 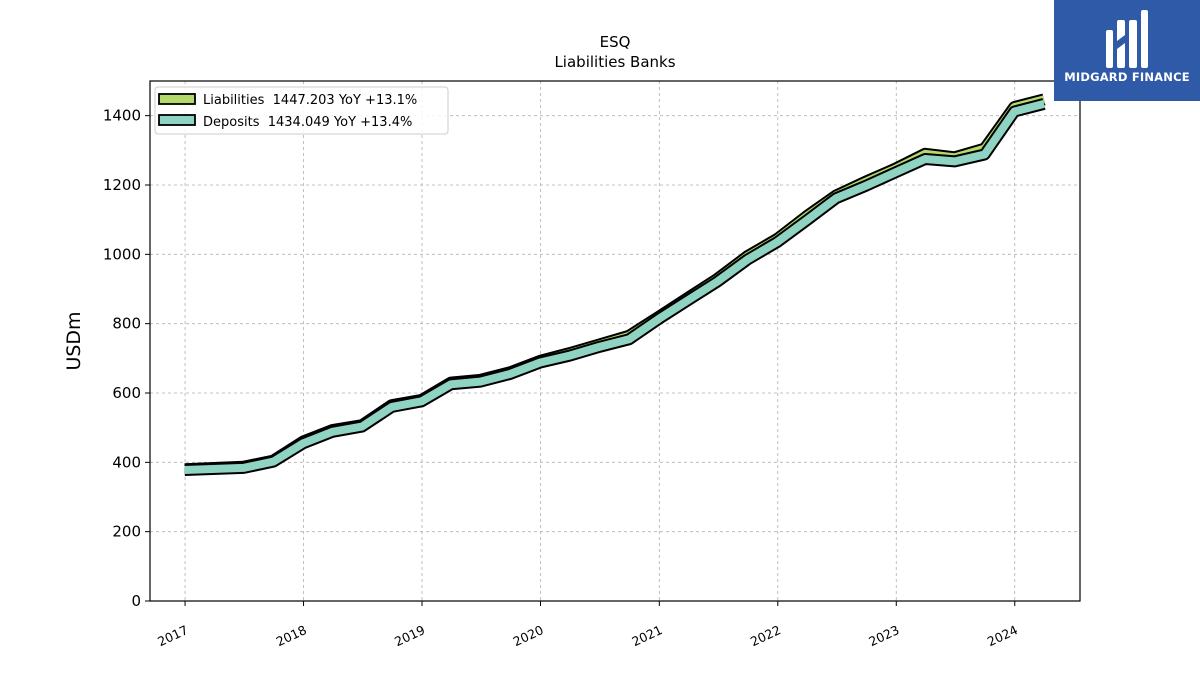 What do you see at coordinates (1127, 77) in the screenshot?
I see `brand-name: MIDGARD FINANCE` at bounding box center [1127, 77].